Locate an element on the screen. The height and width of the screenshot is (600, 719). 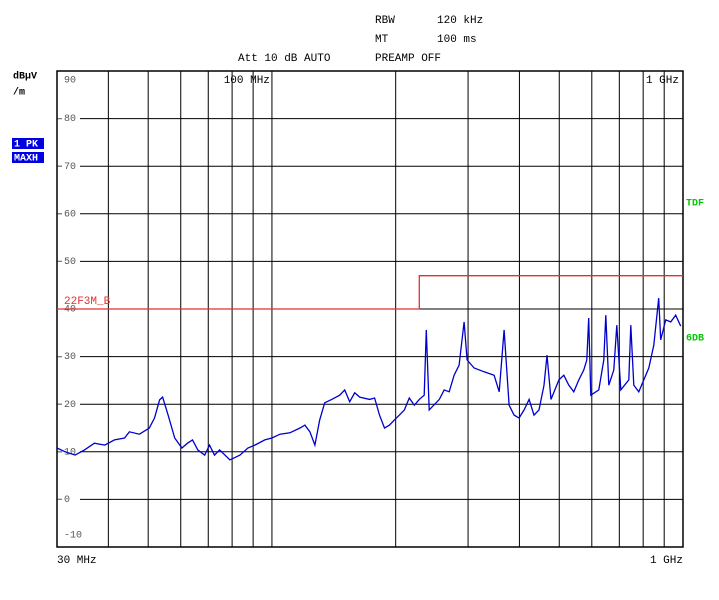
side-label: 6DB is located at coordinates (695, 339).